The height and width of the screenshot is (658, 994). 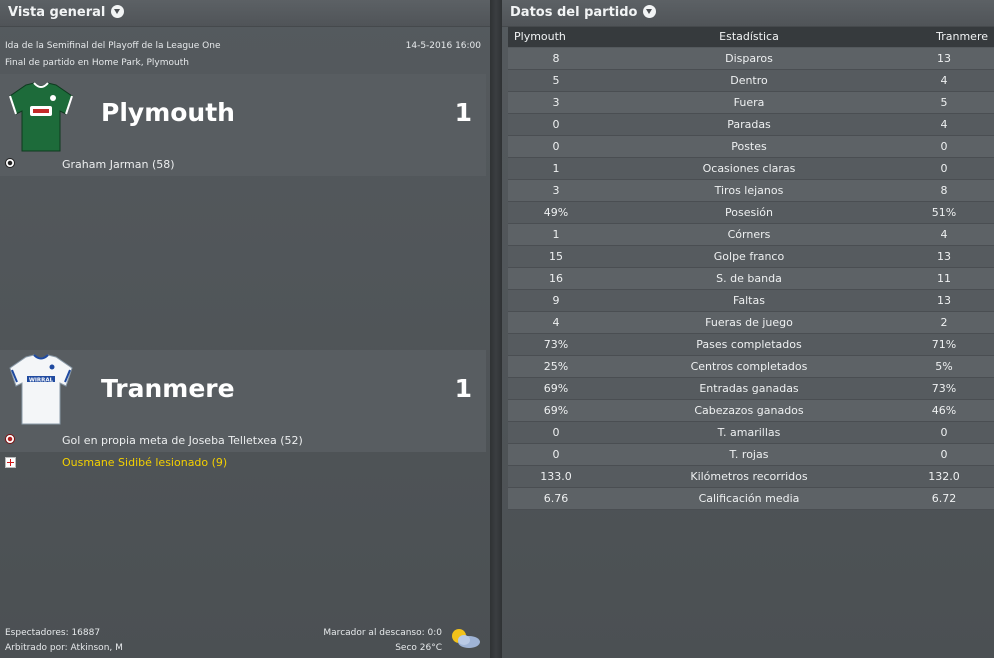 What do you see at coordinates (944, 498) in the screenshot?
I see `away-stat-value: 6.72` at bounding box center [944, 498].